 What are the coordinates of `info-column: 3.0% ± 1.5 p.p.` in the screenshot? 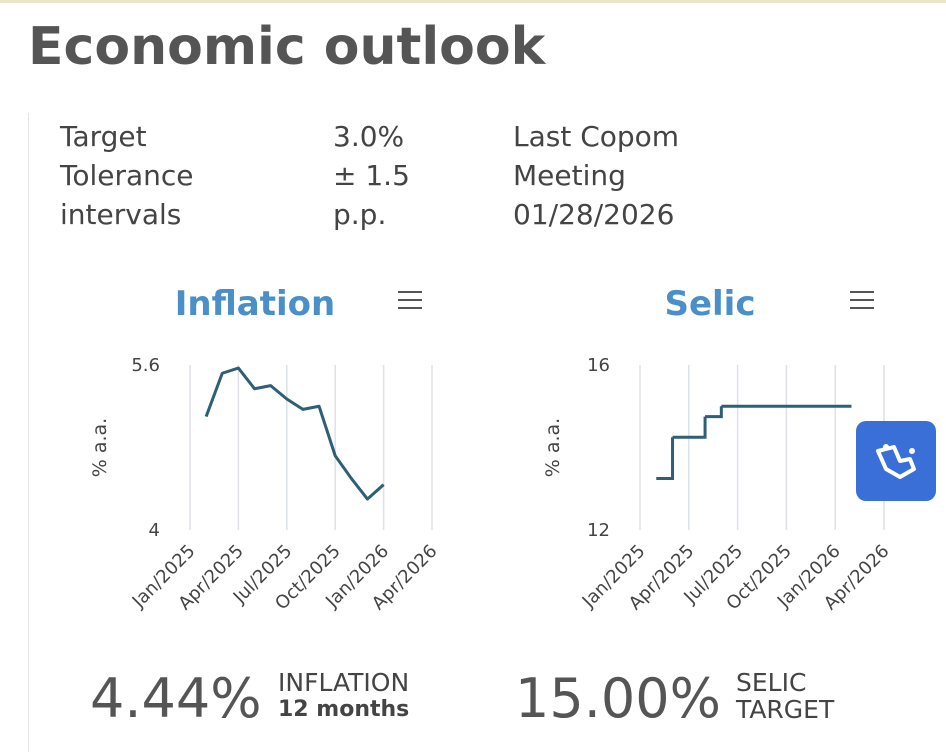 It's located at (388, 175).